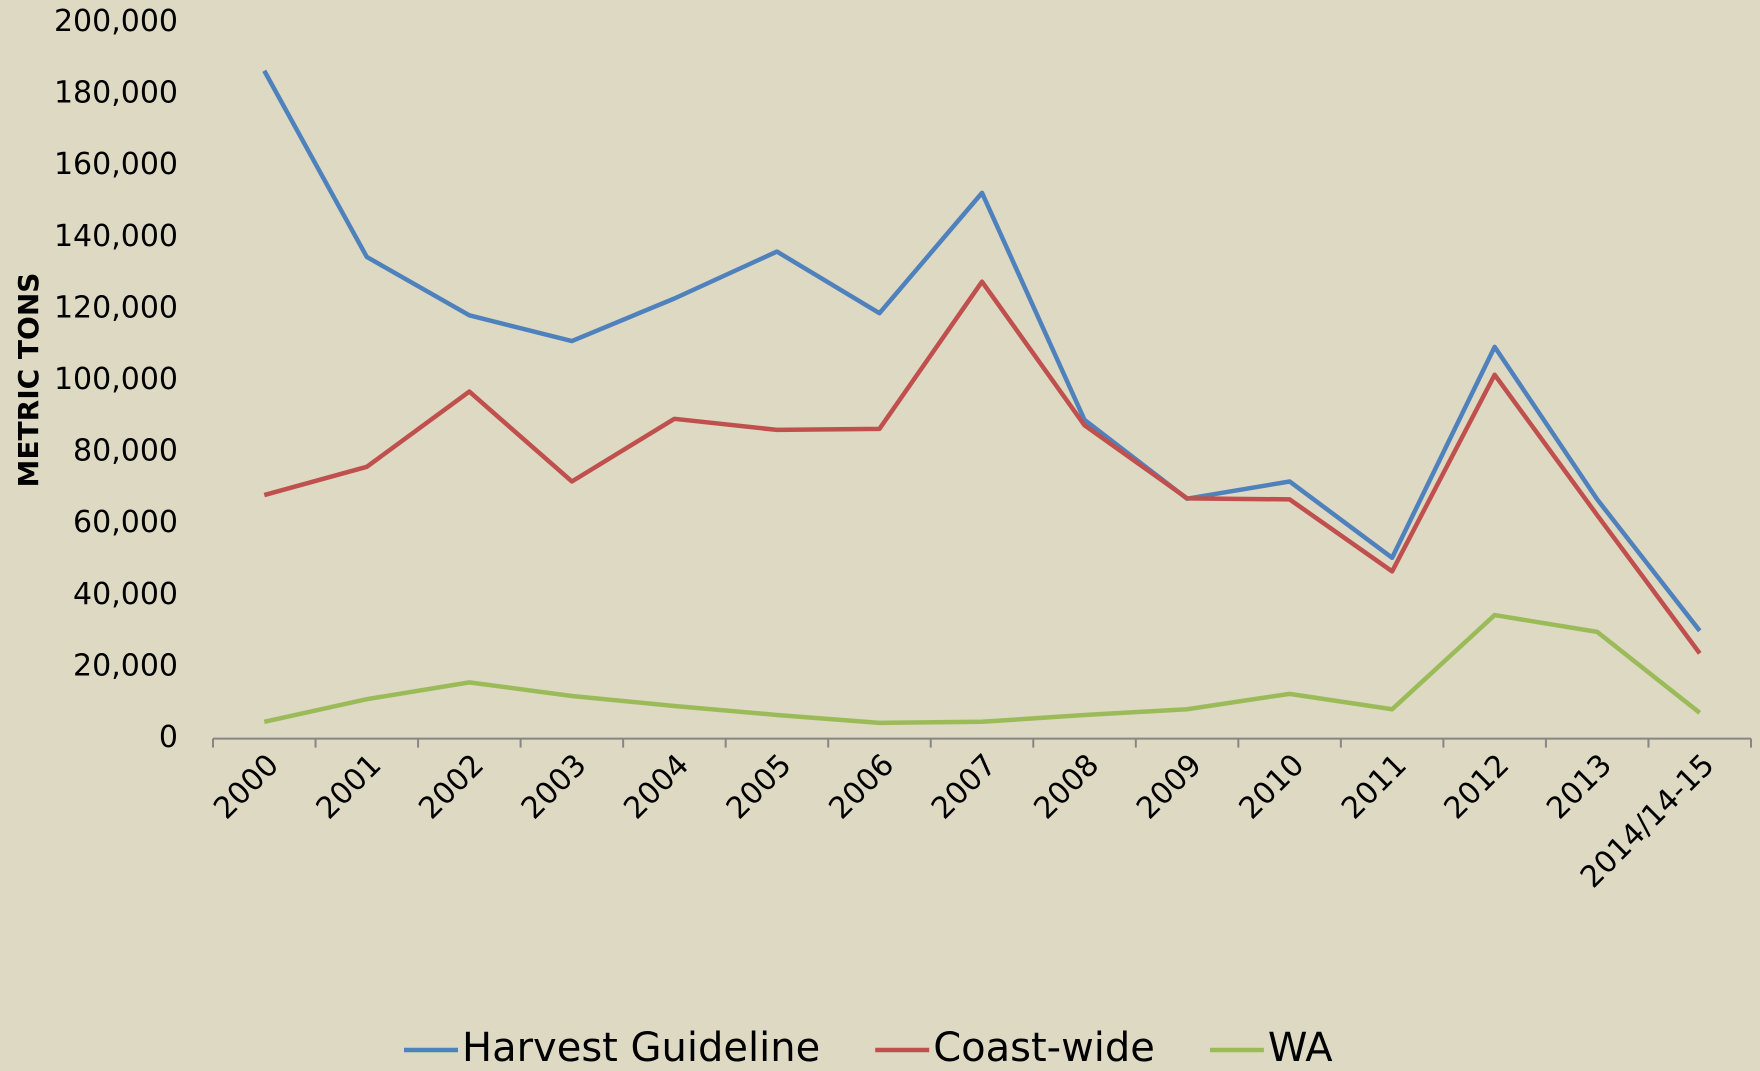 This screenshot has width=1760, height=1071. What do you see at coordinates (116, 21) in the screenshot?
I see `y-tick-label: 200,000` at bounding box center [116, 21].